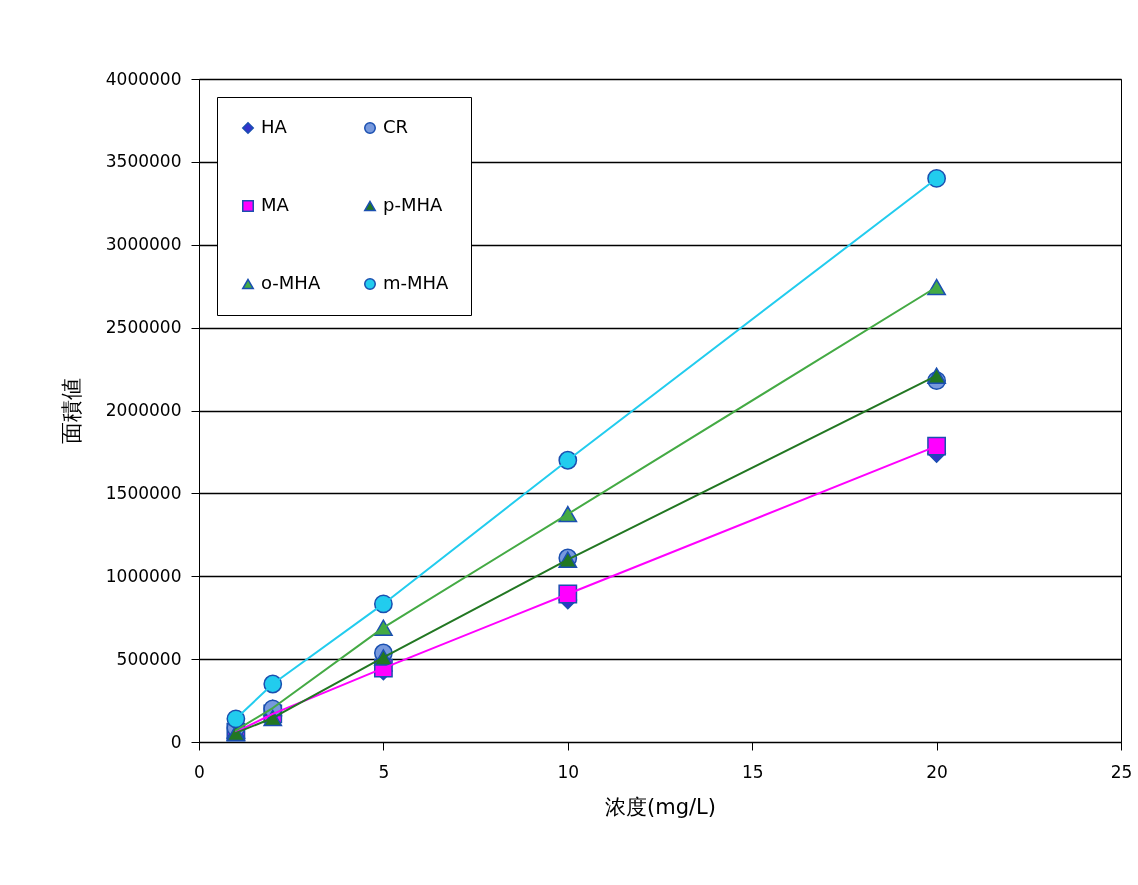  Describe the element at coordinates (143, 244) in the screenshot. I see `y-tick-label: 3000000` at that location.